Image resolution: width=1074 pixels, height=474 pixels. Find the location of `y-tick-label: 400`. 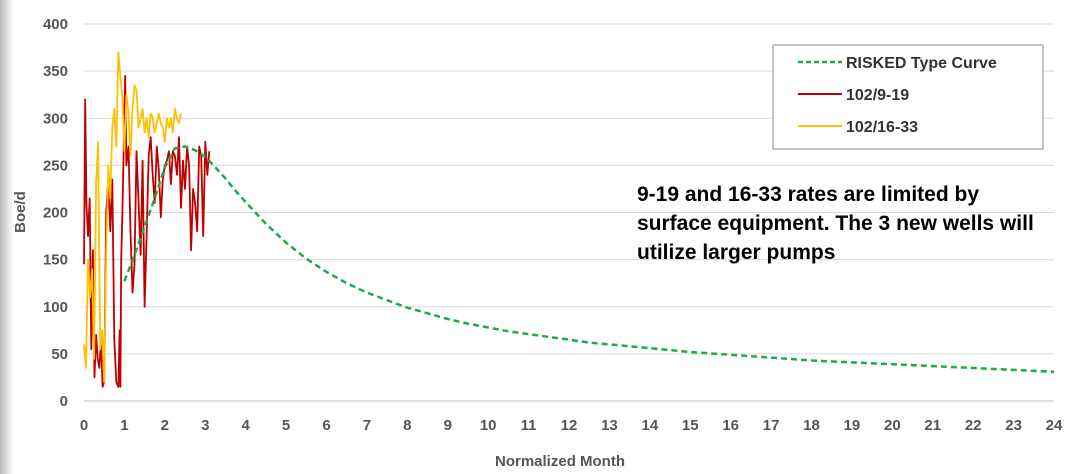

y-tick-label: 400 is located at coordinates (55, 24).